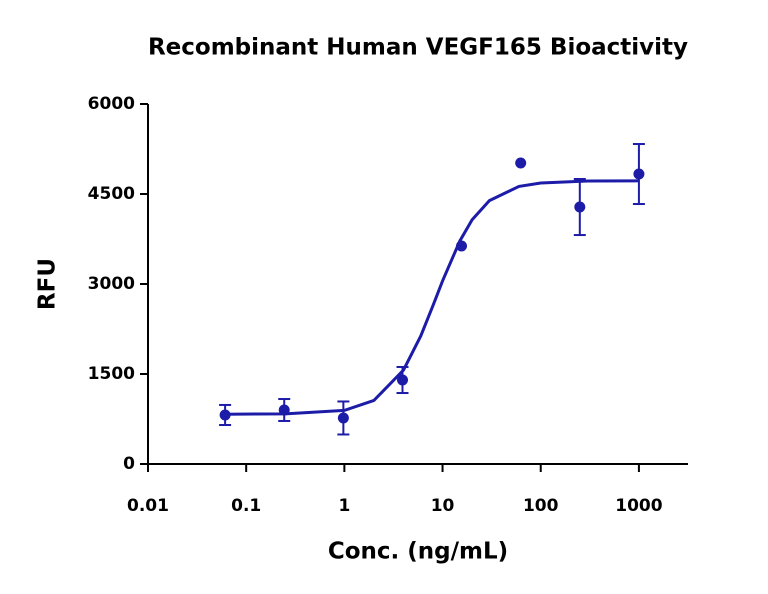 The height and width of the screenshot is (594, 768). I want to click on chart-title: Recombinant Human VEGF165 Bioactivity, so click(418, 48).